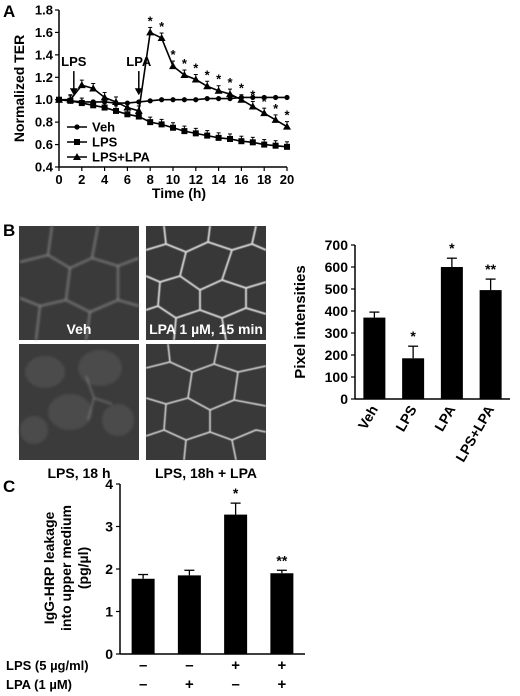 The height and width of the screenshot is (696, 520). Describe the element at coordinates (206, 473) in the screenshot. I see `micrograph-caption-lps-lpa: LPS, 18h + LPA` at that location.